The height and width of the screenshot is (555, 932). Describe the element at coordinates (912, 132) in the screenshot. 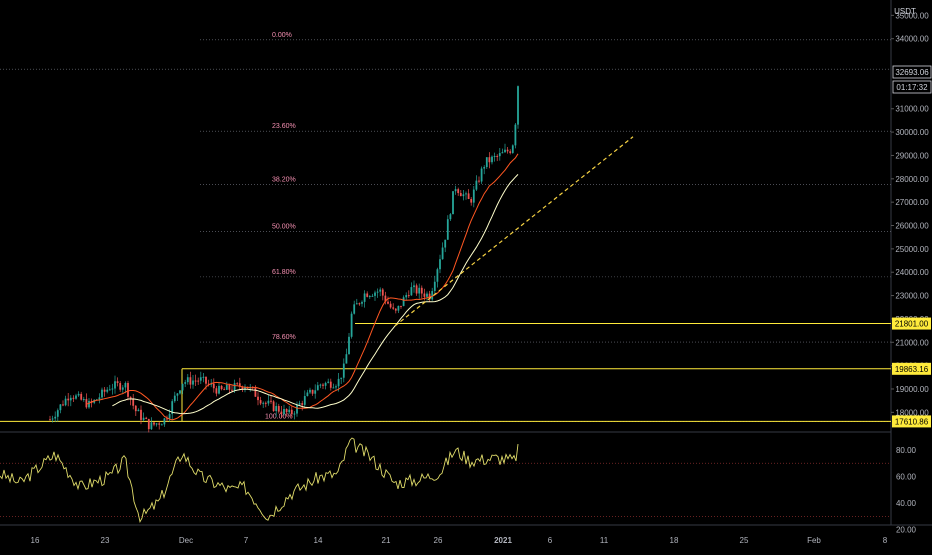

I see `price-tick-label: 30000.00` at that location.